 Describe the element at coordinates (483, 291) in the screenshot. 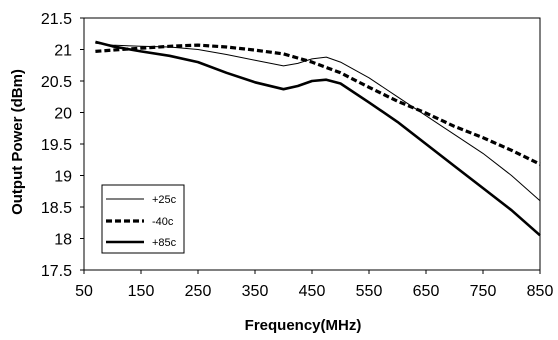

I see `x-tick-label: 750` at that location.